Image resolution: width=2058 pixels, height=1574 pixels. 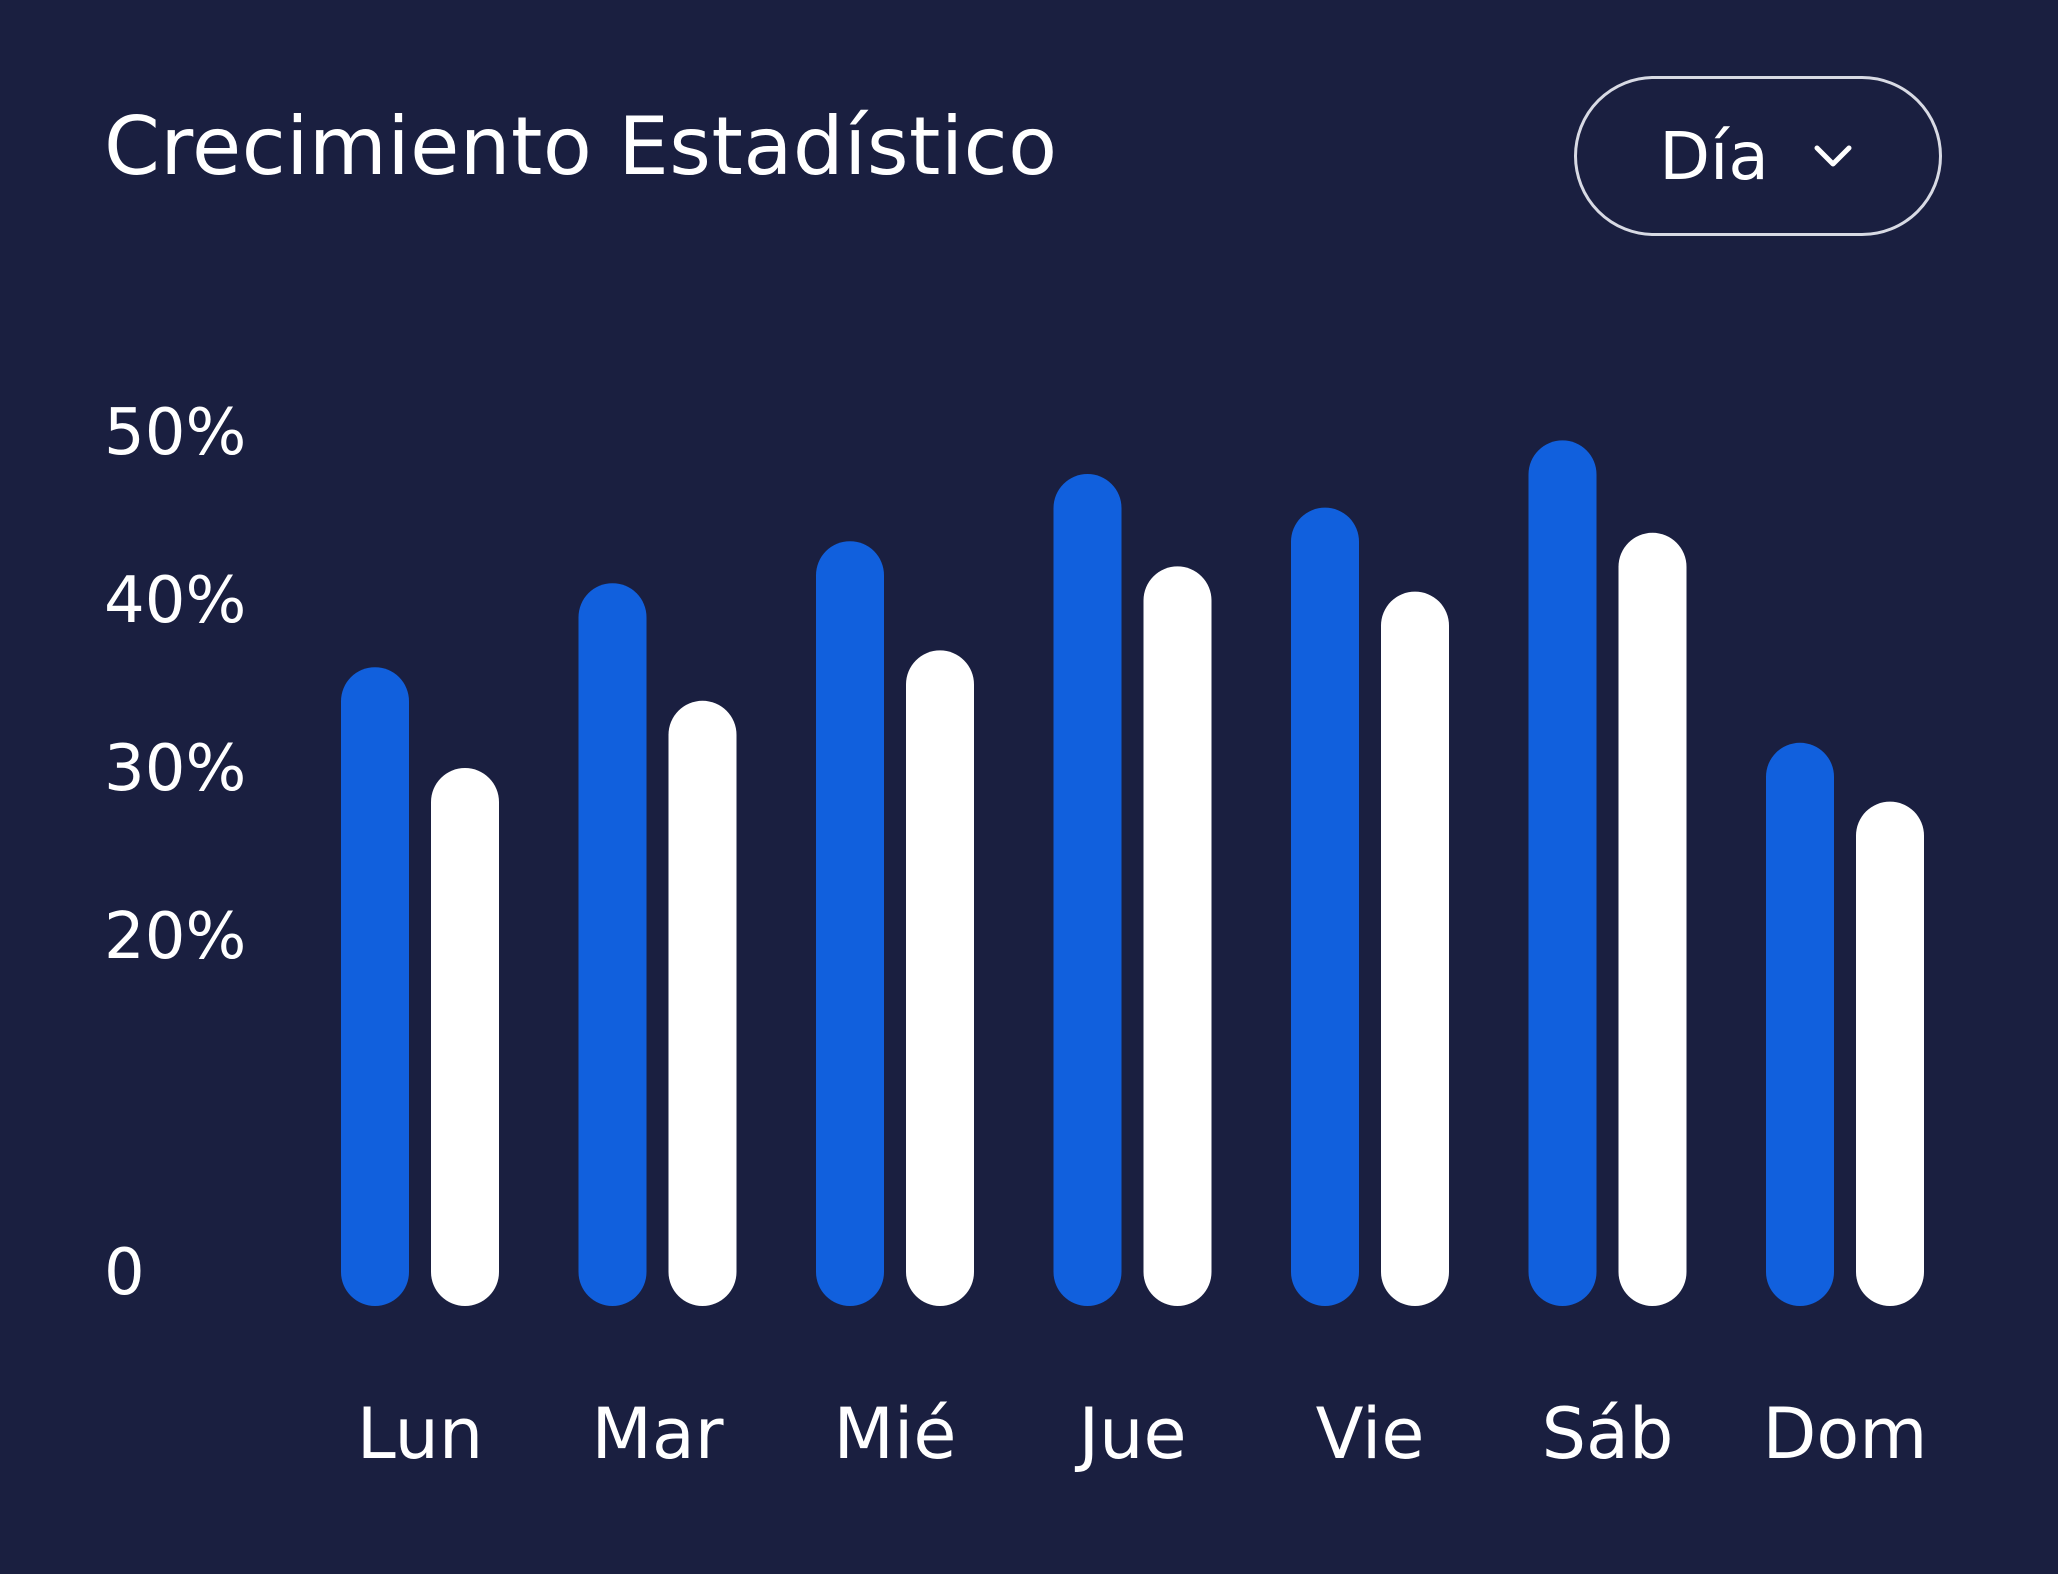 What do you see at coordinates (581, 146) in the screenshot?
I see `chart-title: Crecimiento Estadístico` at bounding box center [581, 146].